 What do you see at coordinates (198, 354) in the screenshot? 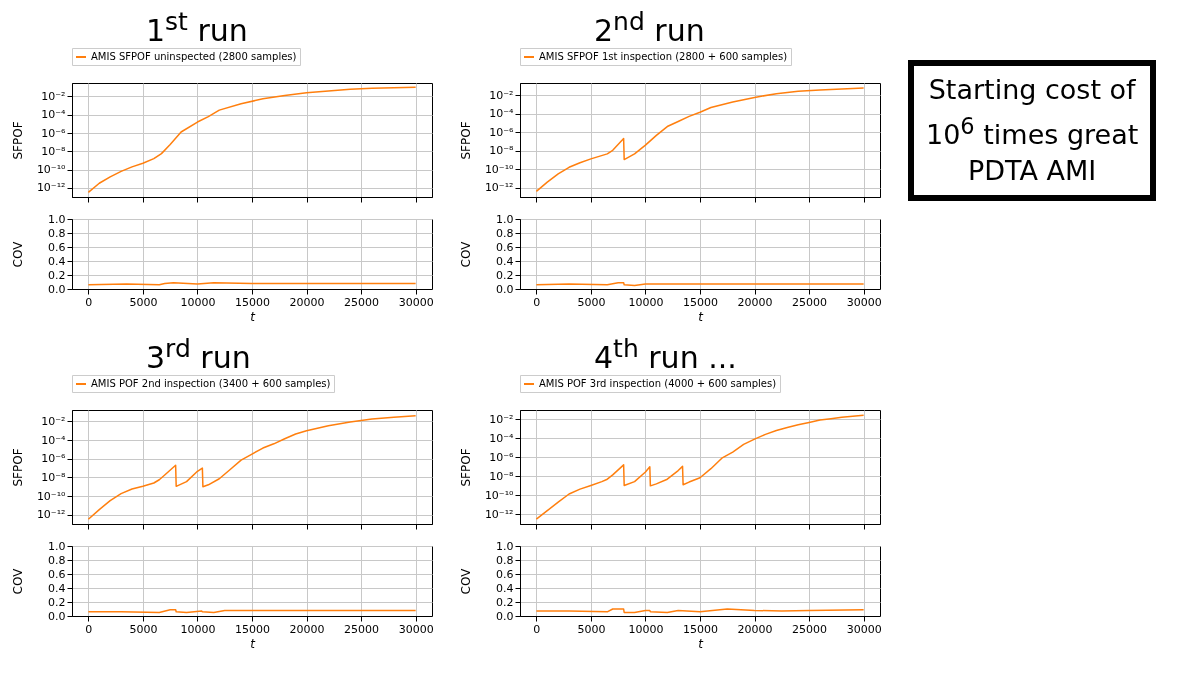
I see `text: 3$^{rd}$ run` at bounding box center [198, 354].